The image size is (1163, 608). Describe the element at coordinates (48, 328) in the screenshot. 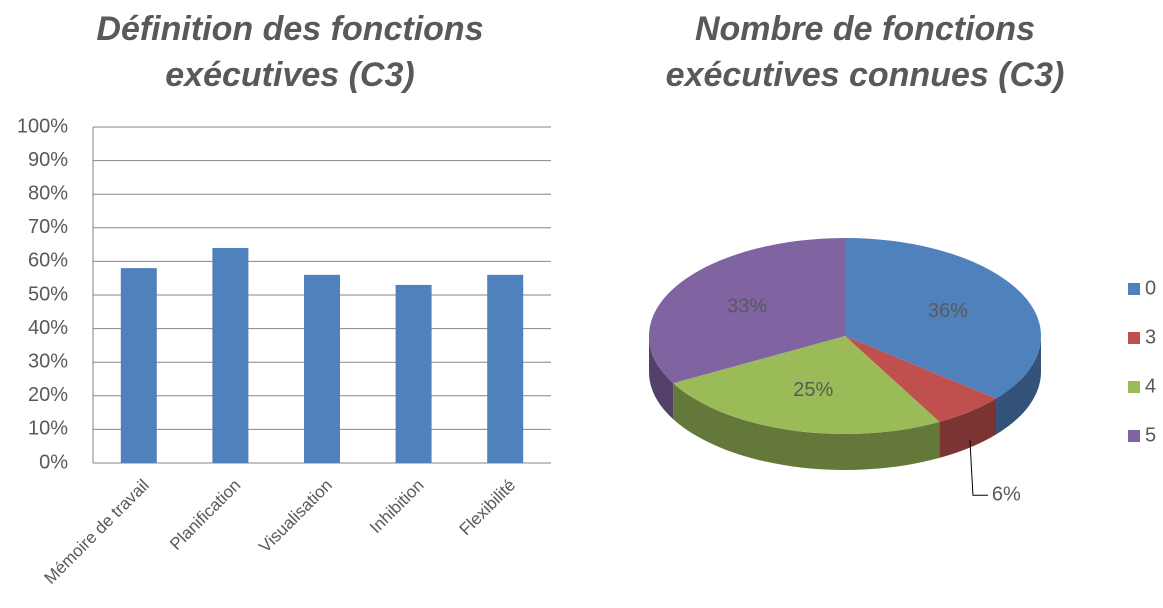

I see `y-tick-label: 40%` at that location.